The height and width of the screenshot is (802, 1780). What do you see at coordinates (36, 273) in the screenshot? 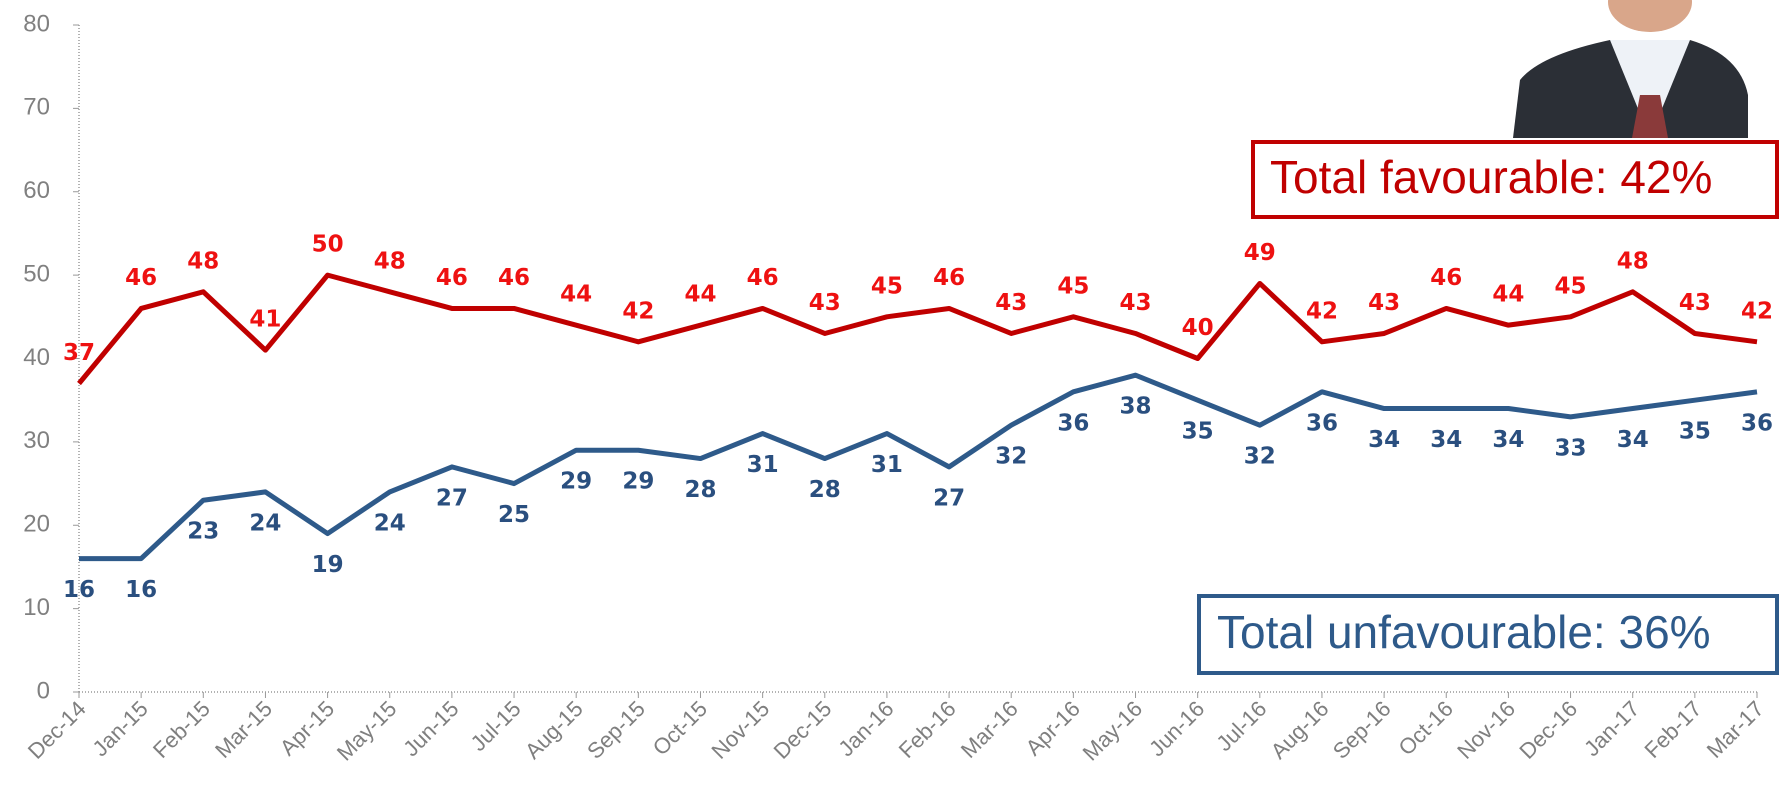
I see `y-tick-label: 50` at bounding box center [36, 273].